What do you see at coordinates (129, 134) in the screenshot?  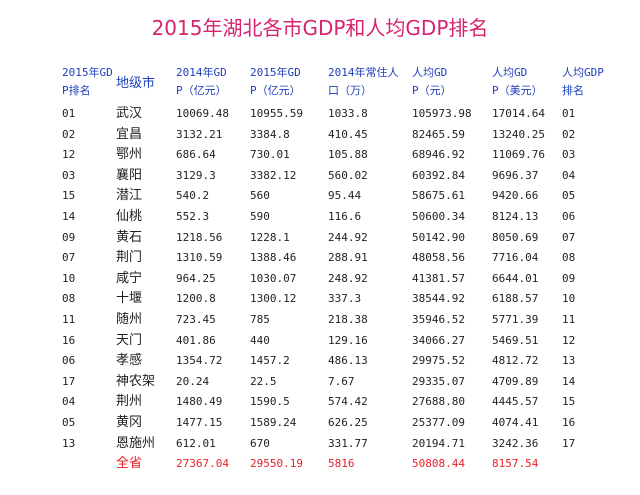 I see `city-cell: 宜昌` at bounding box center [129, 134].